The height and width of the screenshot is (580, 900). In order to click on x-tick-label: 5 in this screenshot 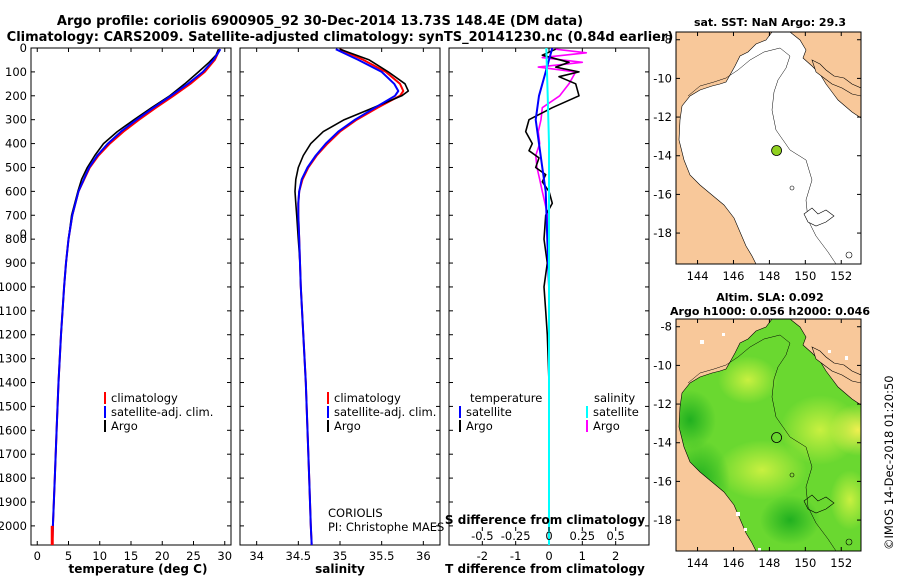, I will do `click(68, 556)`.